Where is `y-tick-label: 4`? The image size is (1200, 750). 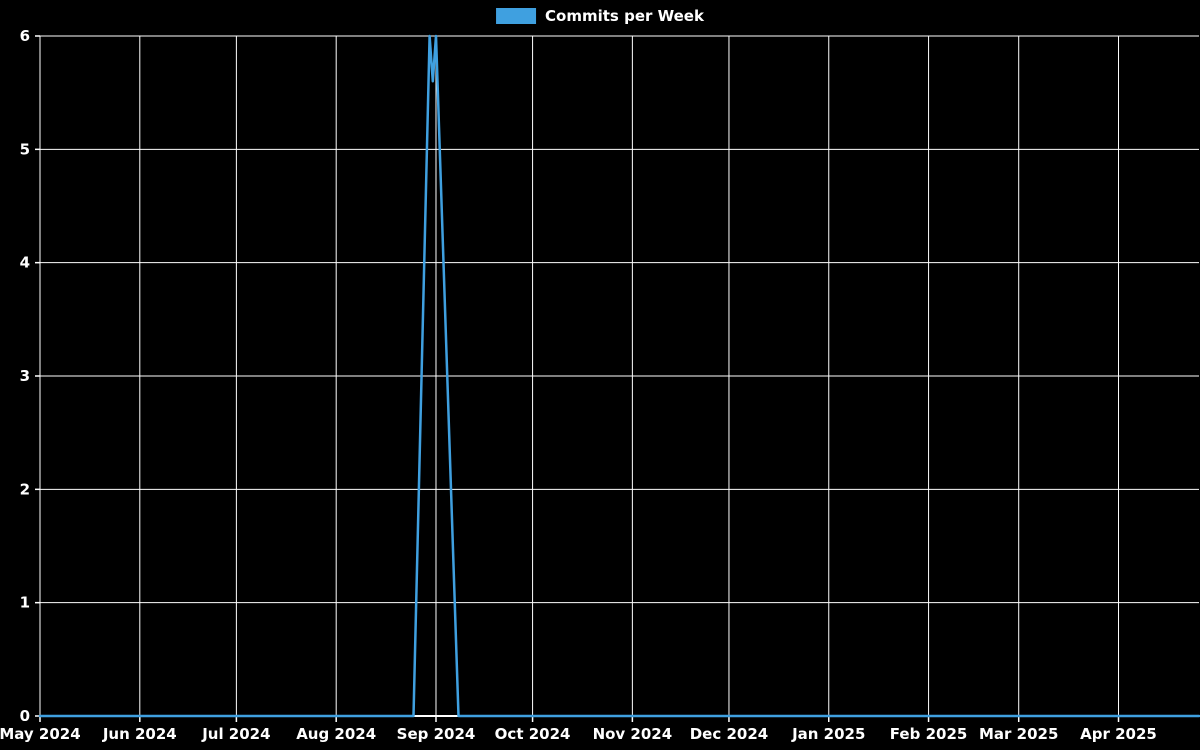
y-tick-label: 4 is located at coordinates (25, 263).